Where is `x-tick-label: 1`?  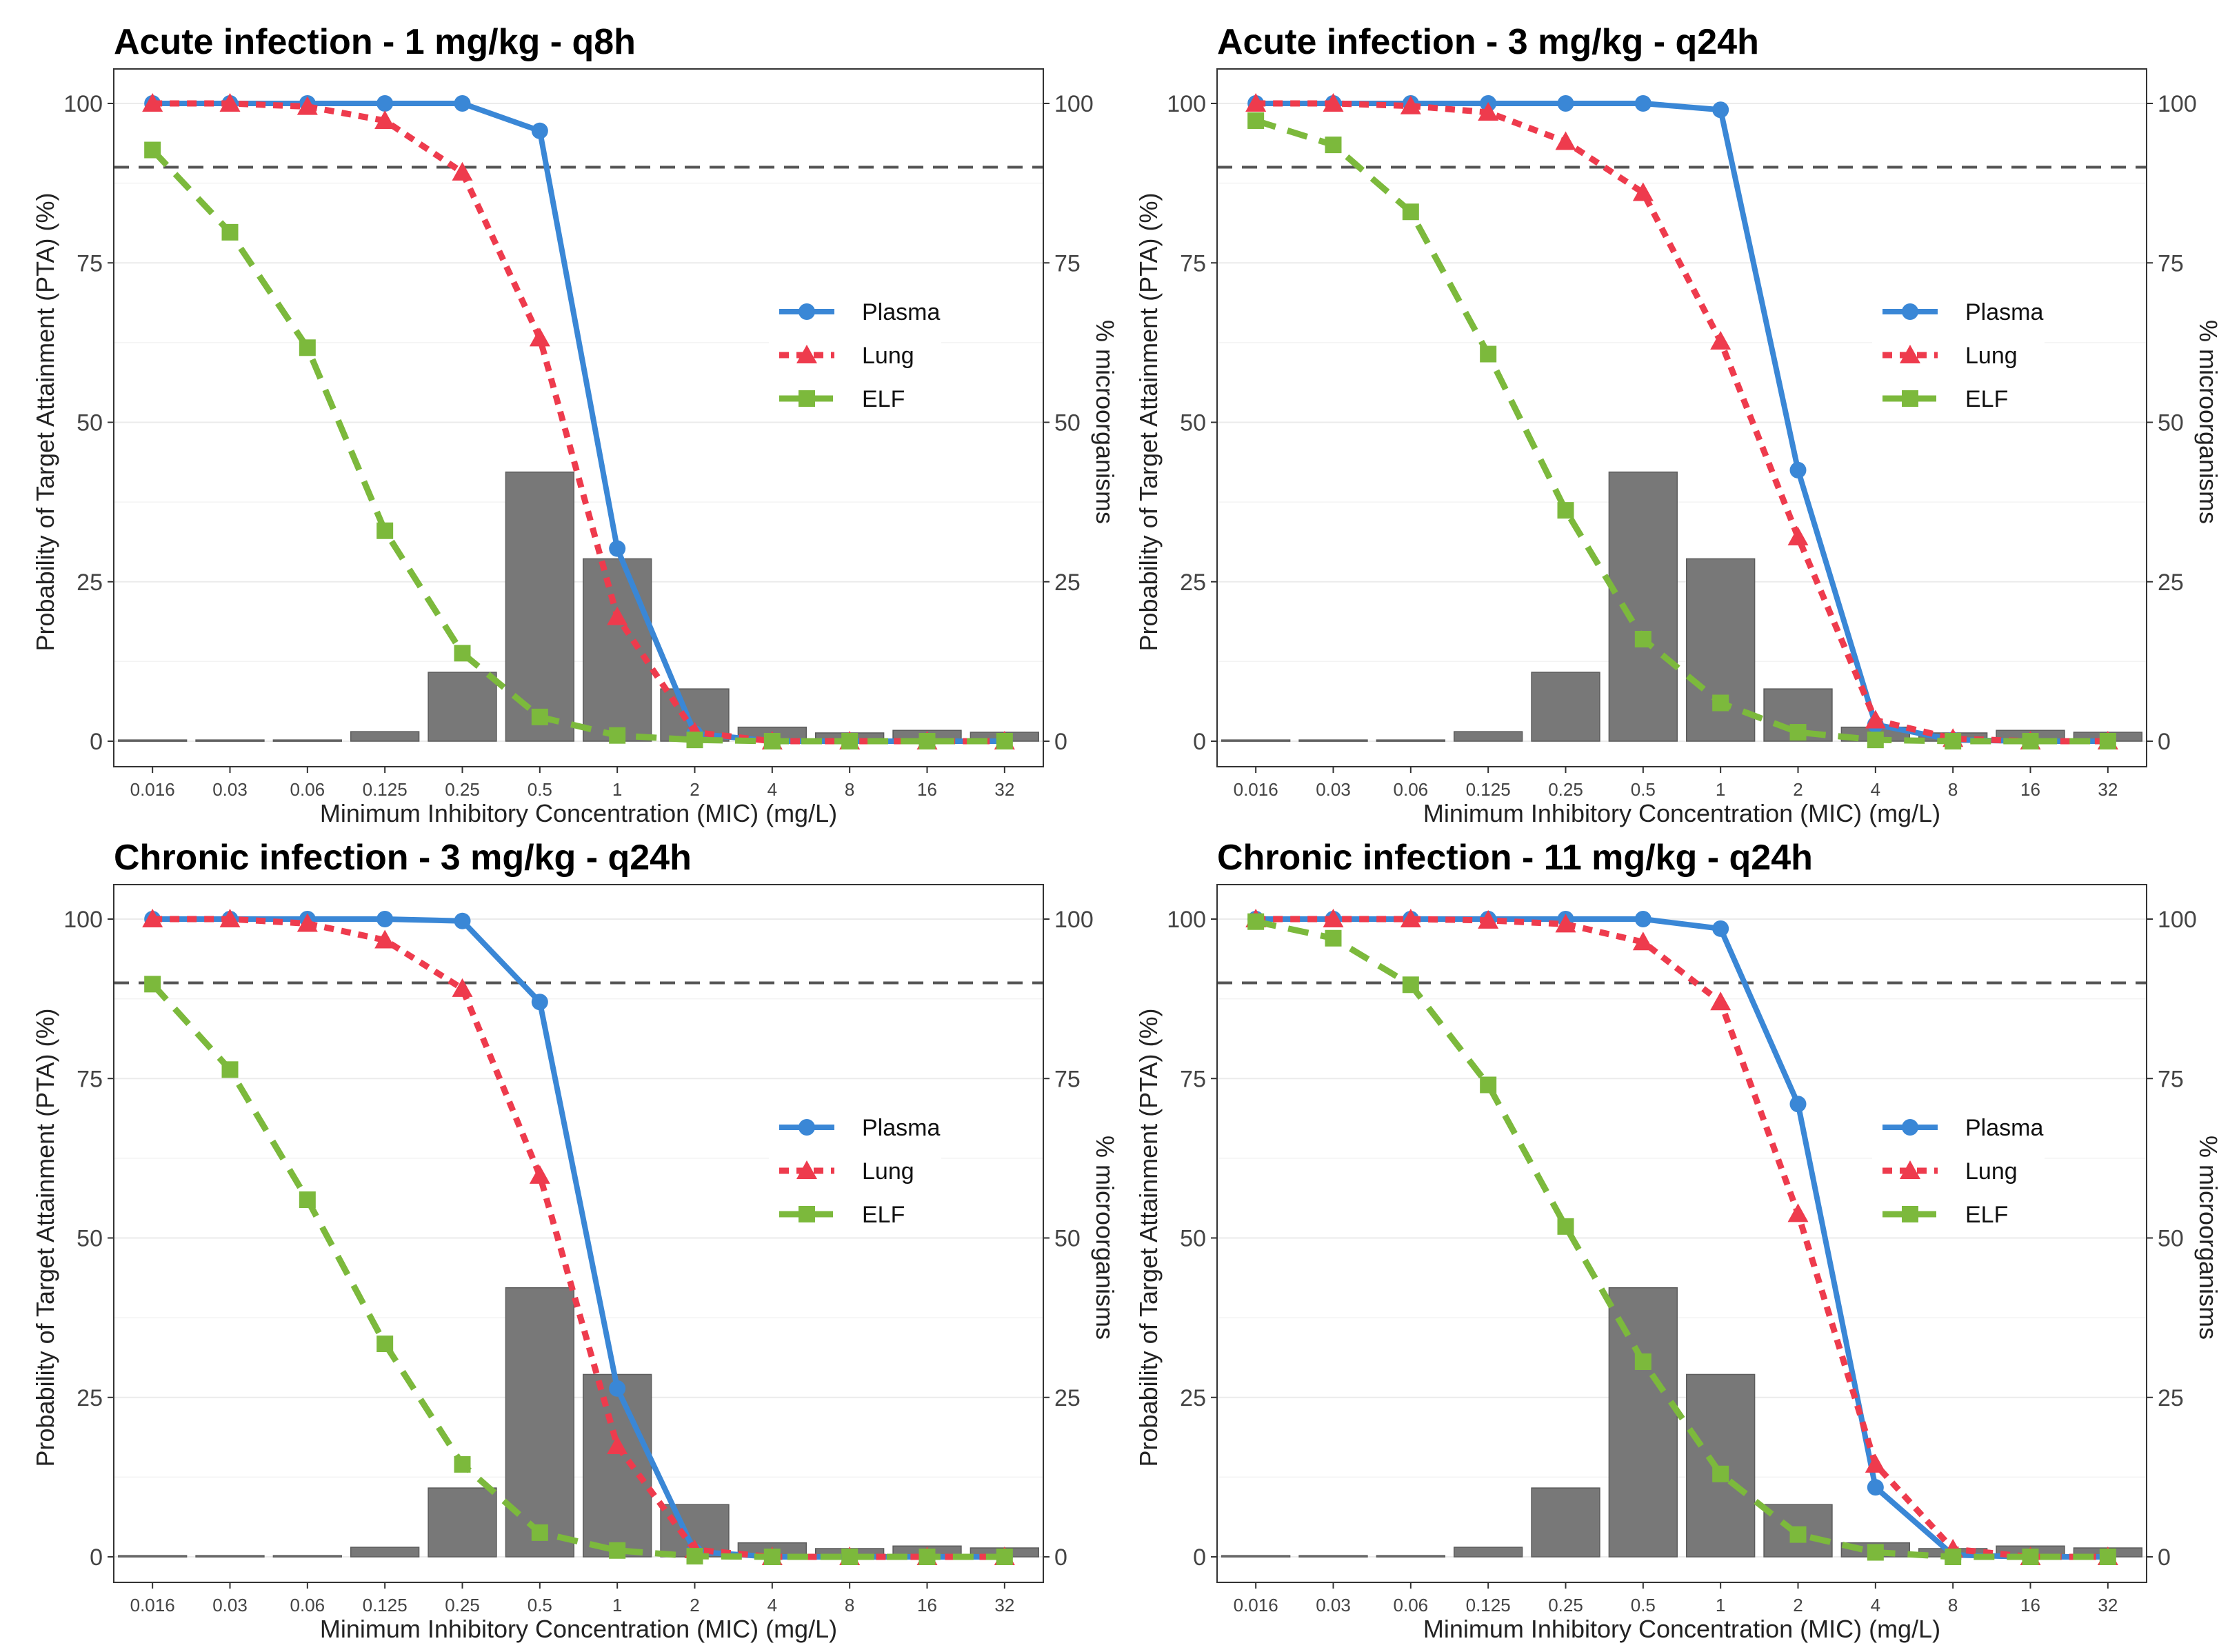 x-tick-label: 1 is located at coordinates (1721, 789).